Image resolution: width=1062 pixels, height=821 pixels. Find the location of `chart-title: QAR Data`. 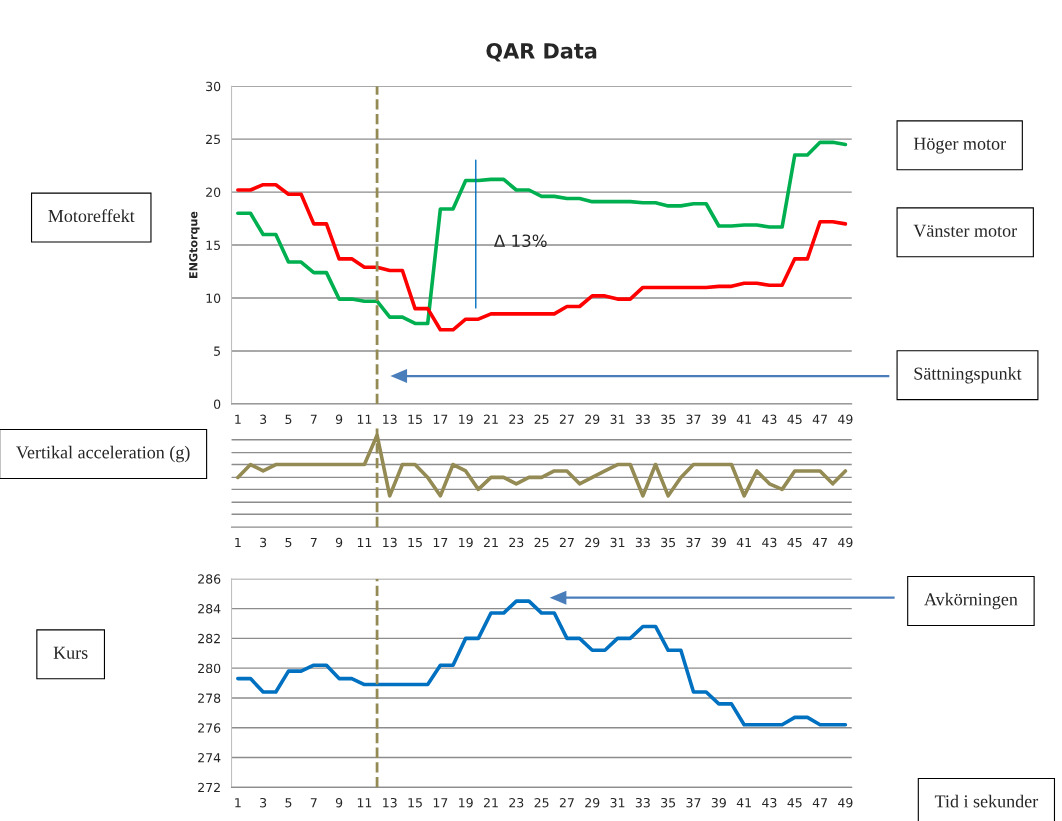

chart-title: QAR Data is located at coordinates (541, 52).